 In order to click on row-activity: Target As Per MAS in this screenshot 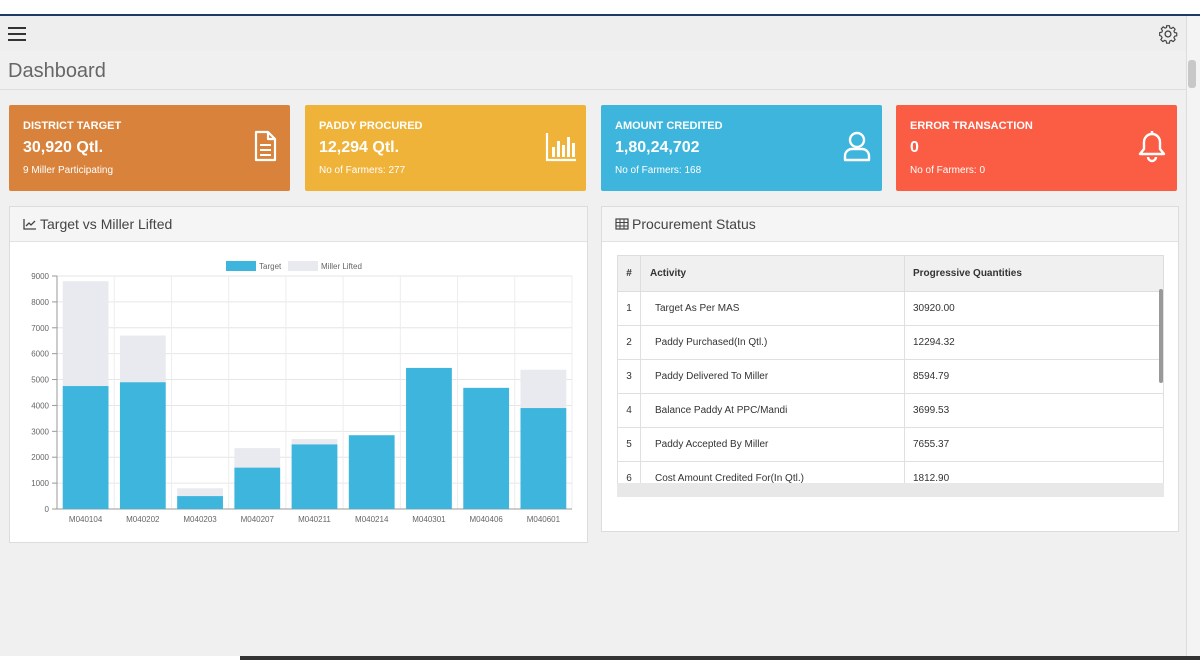, I will do `click(772, 308)`.